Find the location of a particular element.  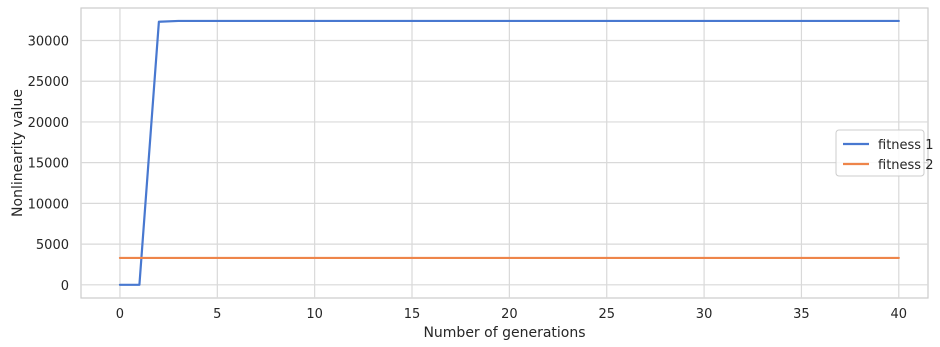

x-tick-label: 30 is located at coordinates (704, 314).